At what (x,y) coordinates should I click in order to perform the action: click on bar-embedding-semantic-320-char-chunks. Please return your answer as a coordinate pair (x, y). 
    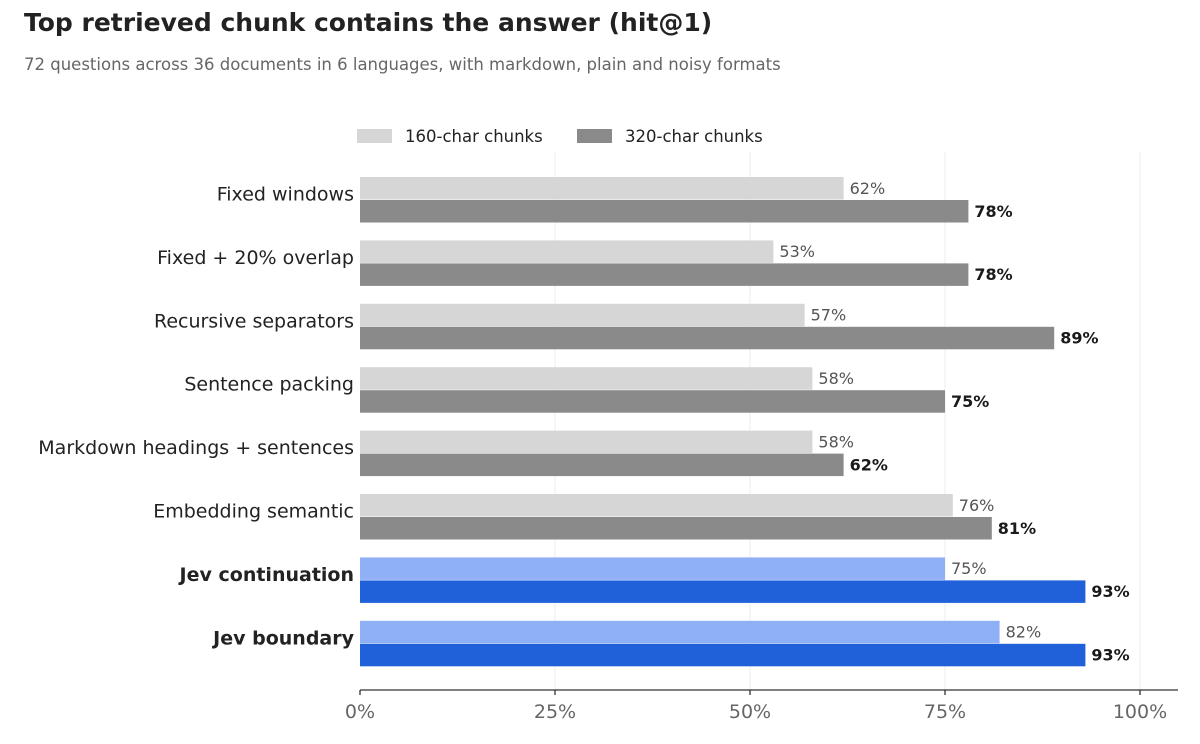
    Looking at the image, I should click on (676, 528).